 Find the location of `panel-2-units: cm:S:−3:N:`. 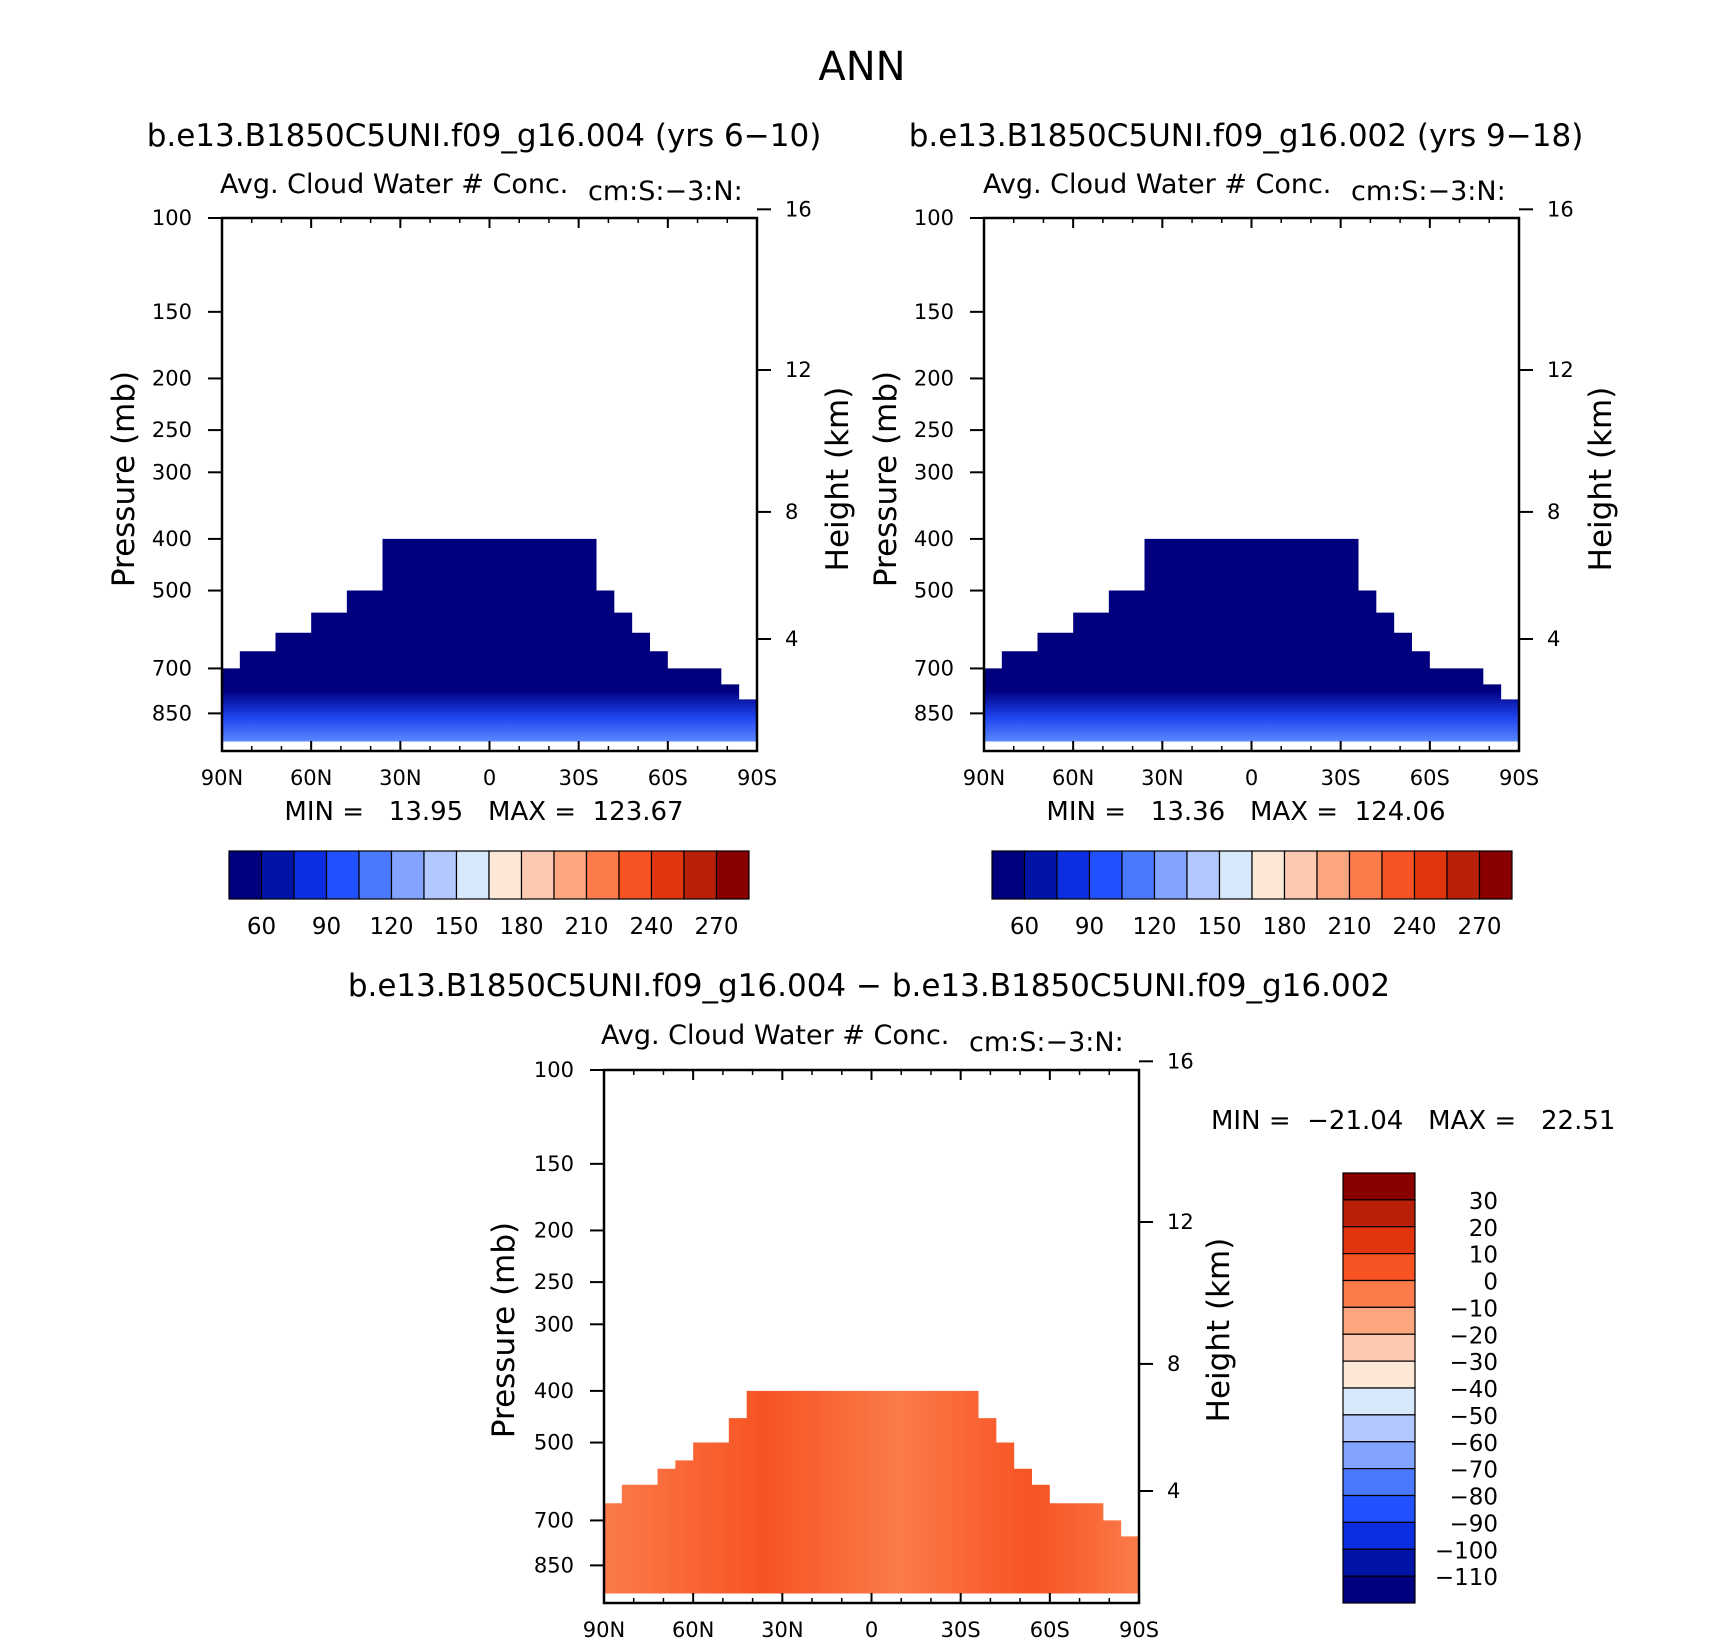

panel-2-units: cm:S:−3:N: is located at coordinates (1428, 191).